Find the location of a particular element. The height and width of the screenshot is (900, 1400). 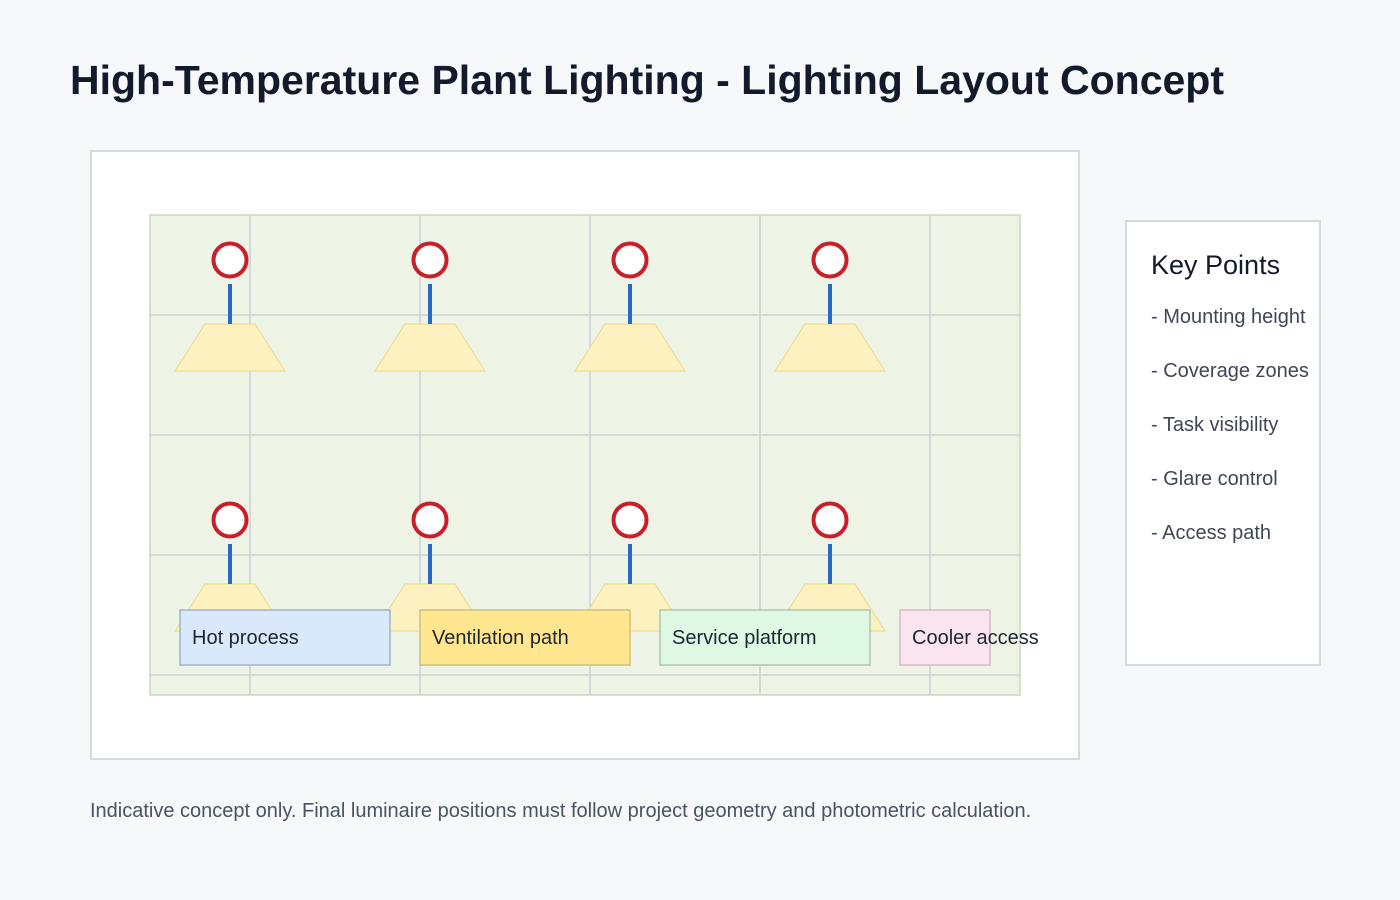

key-point-item: - Mounting height is located at coordinates (1228, 317).